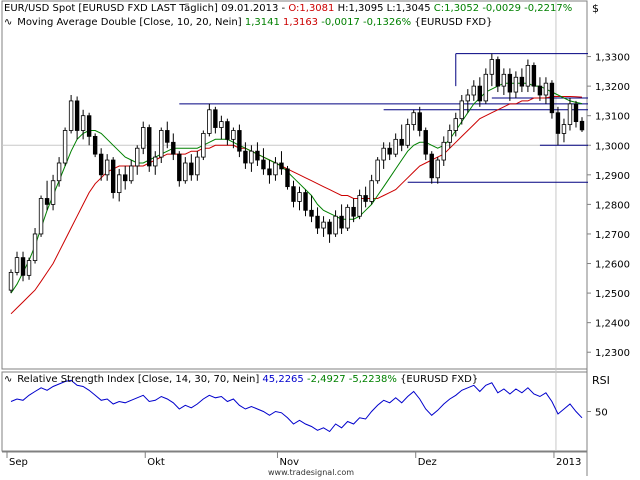 This screenshot has width=640, height=480. Describe the element at coordinates (8, 379) in the screenshot. I see `rsi-icon: ∿` at that location.